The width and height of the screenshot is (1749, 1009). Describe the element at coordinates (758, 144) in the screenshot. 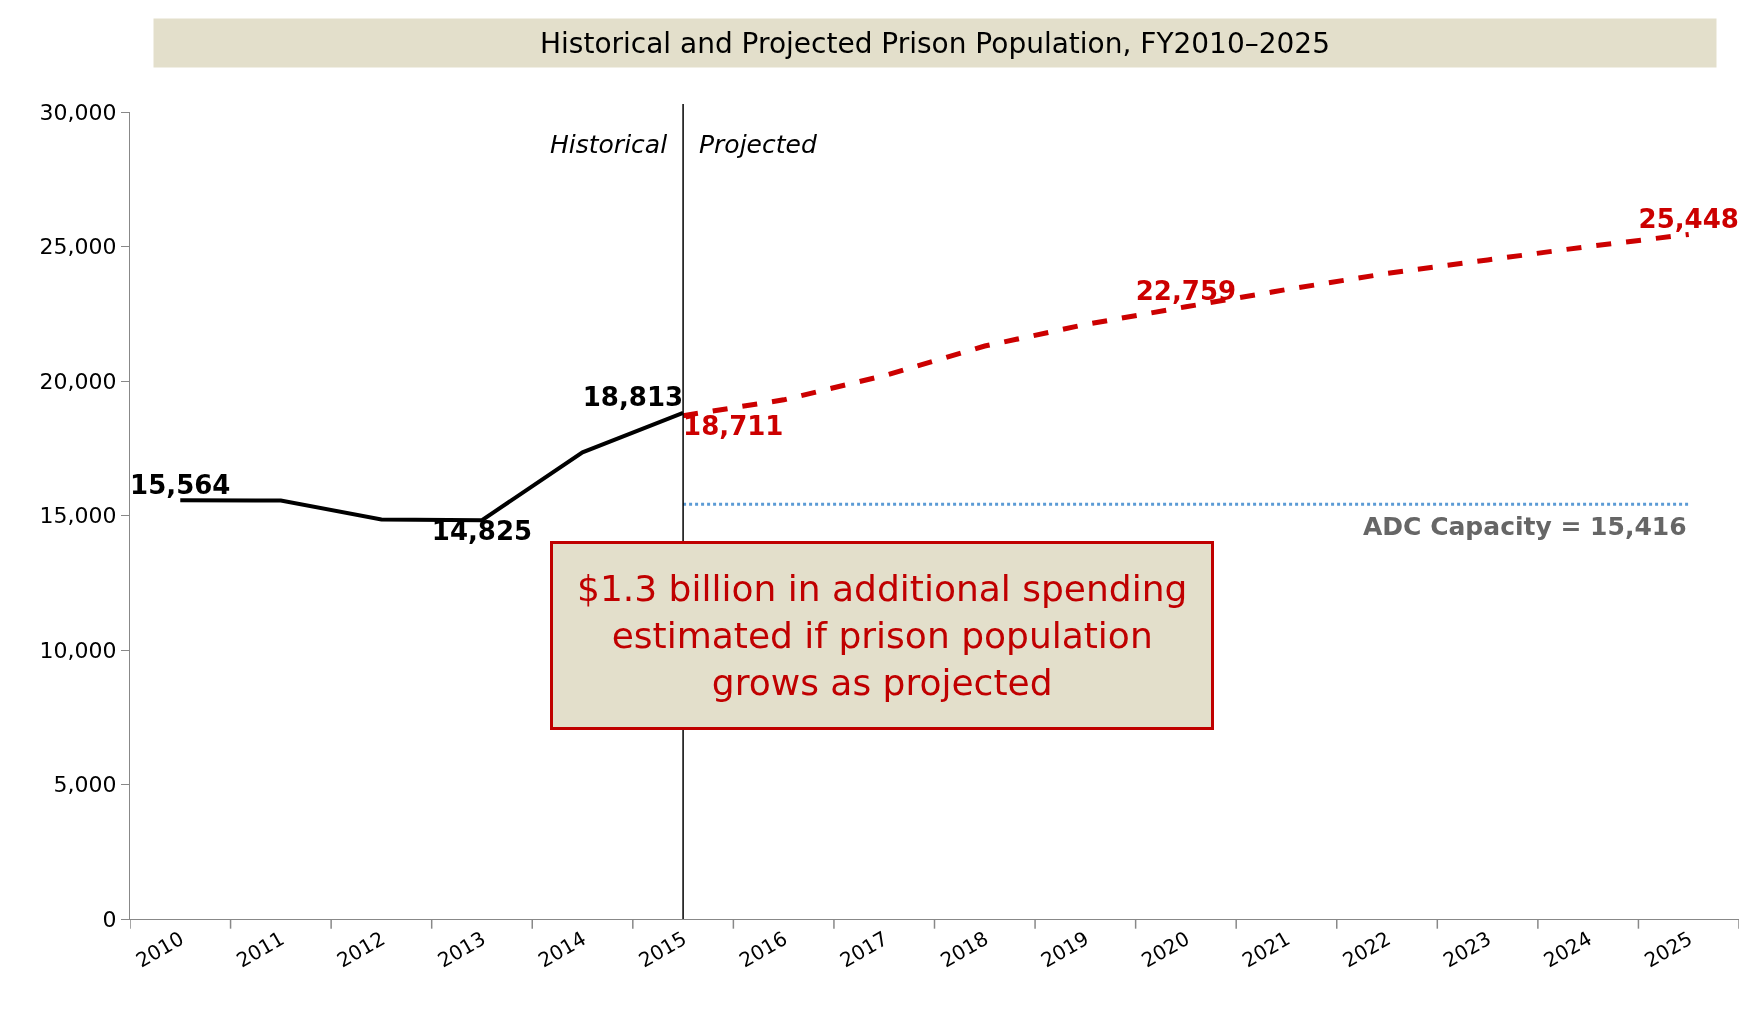

I see `annotation: Projected` at that location.